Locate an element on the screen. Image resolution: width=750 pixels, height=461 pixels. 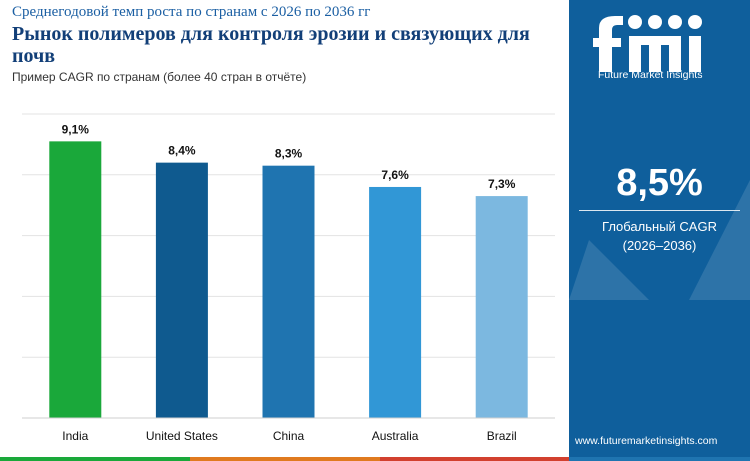
fmi-logo is located at coordinates (647, 43).